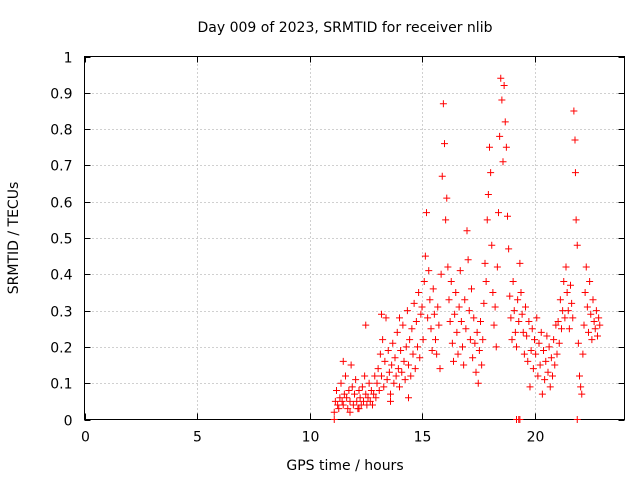 The height and width of the screenshot is (480, 640). What do you see at coordinates (344, 466) in the screenshot?
I see `x-axis-label: GPS time / hours` at bounding box center [344, 466].